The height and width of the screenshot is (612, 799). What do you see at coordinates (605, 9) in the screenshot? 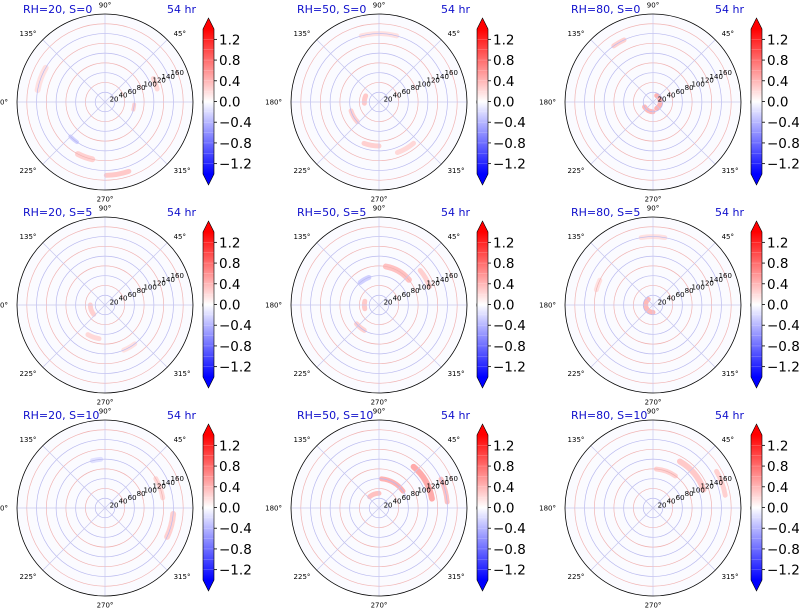
I see `subplot-title-left: RH=80, S=0` at bounding box center [605, 9].